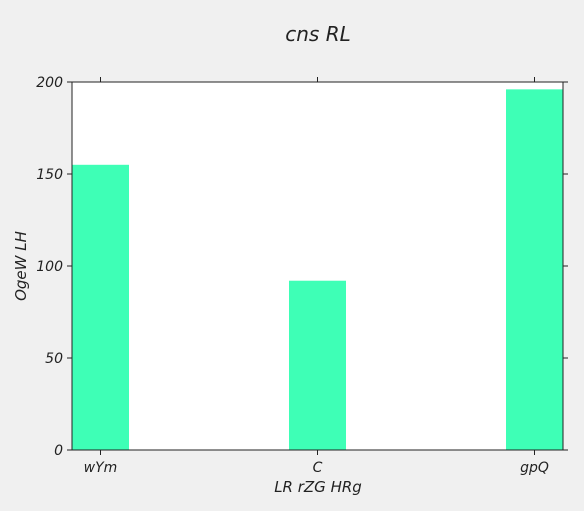 The width and height of the screenshot is (584, 511). What do you see at coordinates (318, 487) in the screenshot?
I see `x-axis-label: LR rZG HRg` at bounding box center [318, 487].